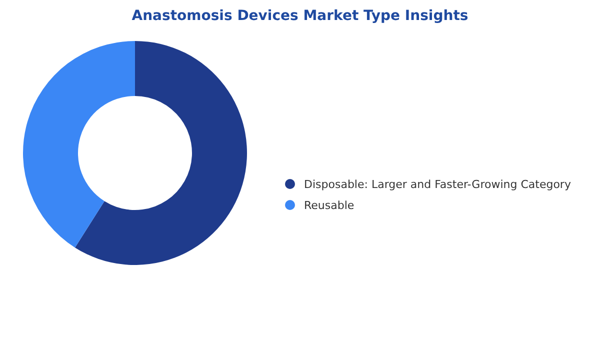 This screenshot has height=337, width=600. I want to click on donut-slice, so click(79, 144).